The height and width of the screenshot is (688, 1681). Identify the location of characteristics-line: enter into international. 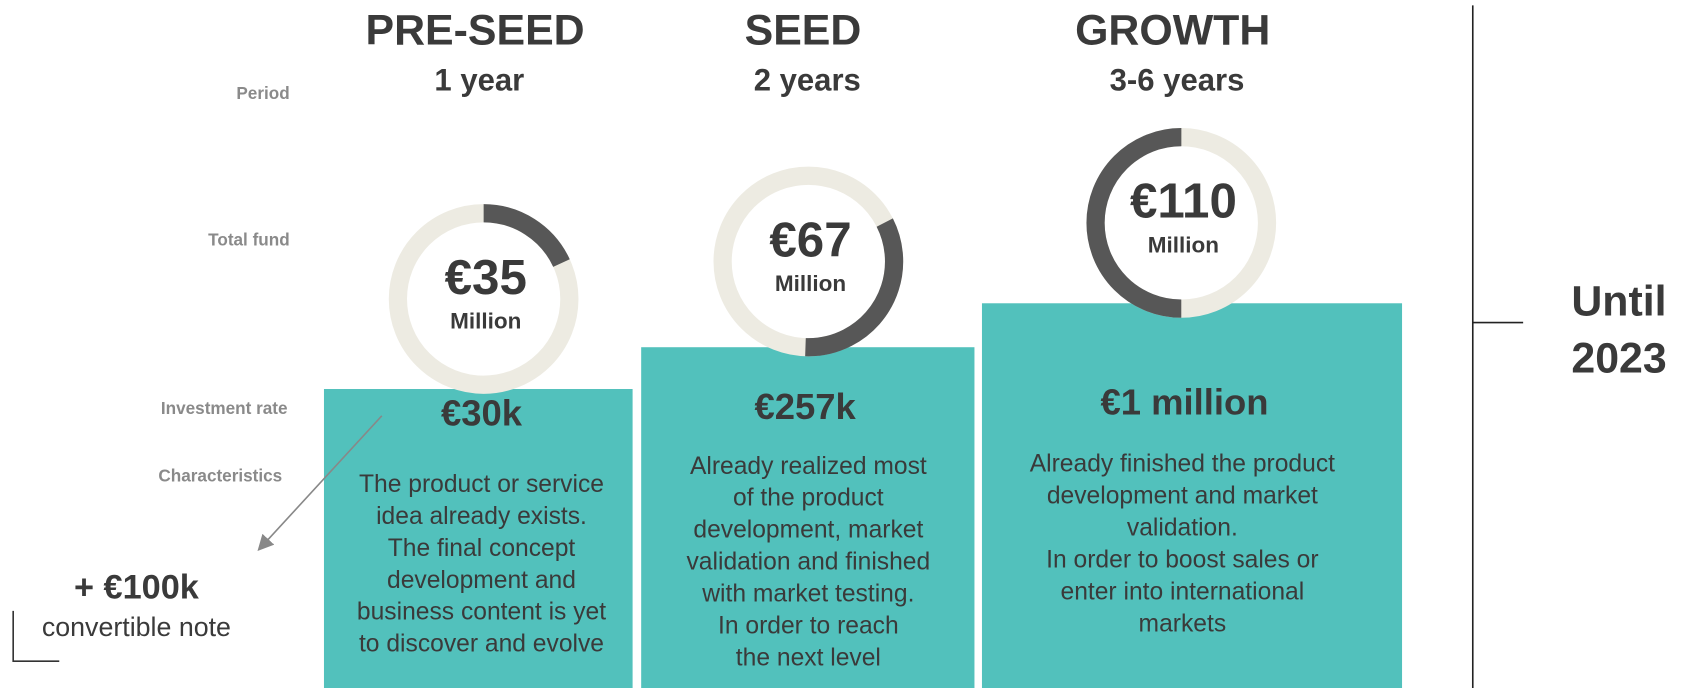
(1183, 591).